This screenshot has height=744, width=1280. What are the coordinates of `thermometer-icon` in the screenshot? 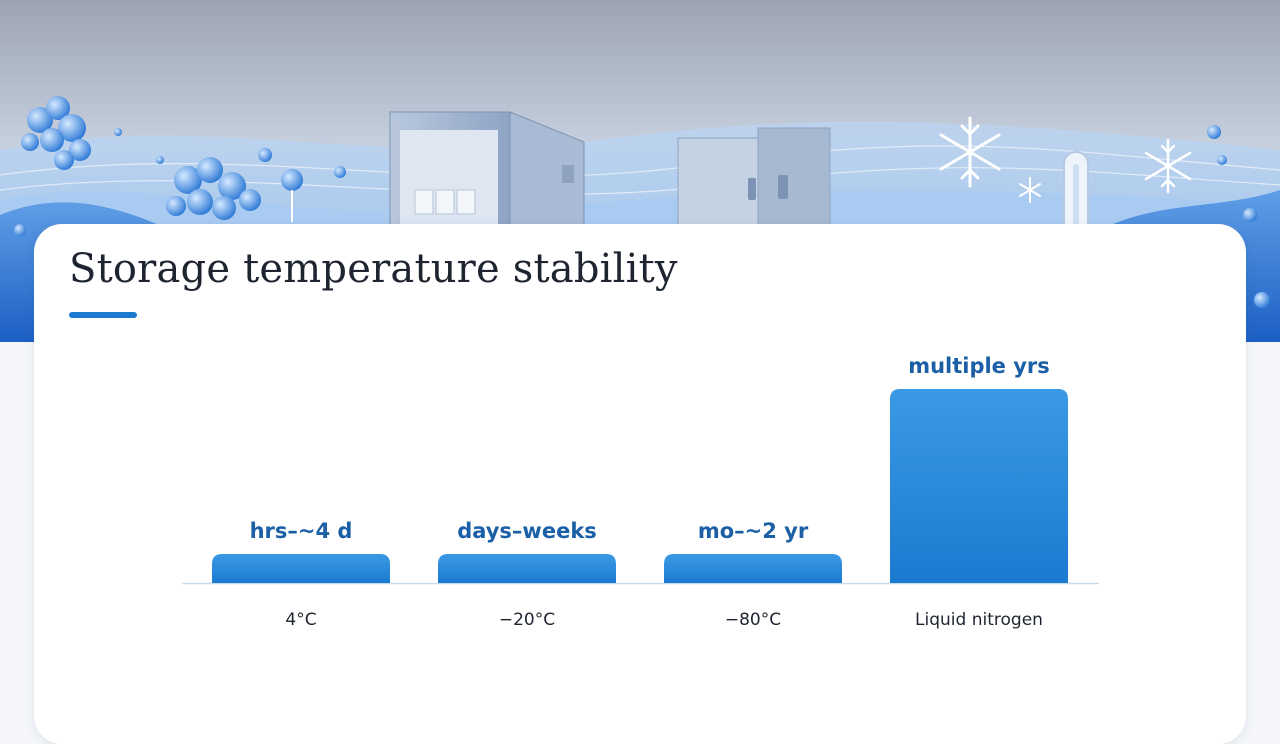 It's located at (1076, 195).